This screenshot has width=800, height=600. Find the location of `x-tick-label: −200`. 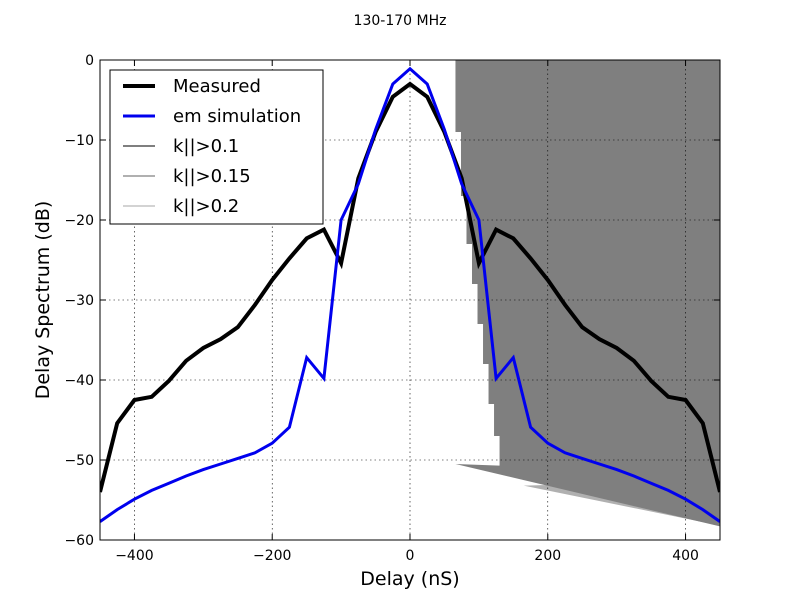

x-tick-label: −200 is located at coordinates (272, 556).